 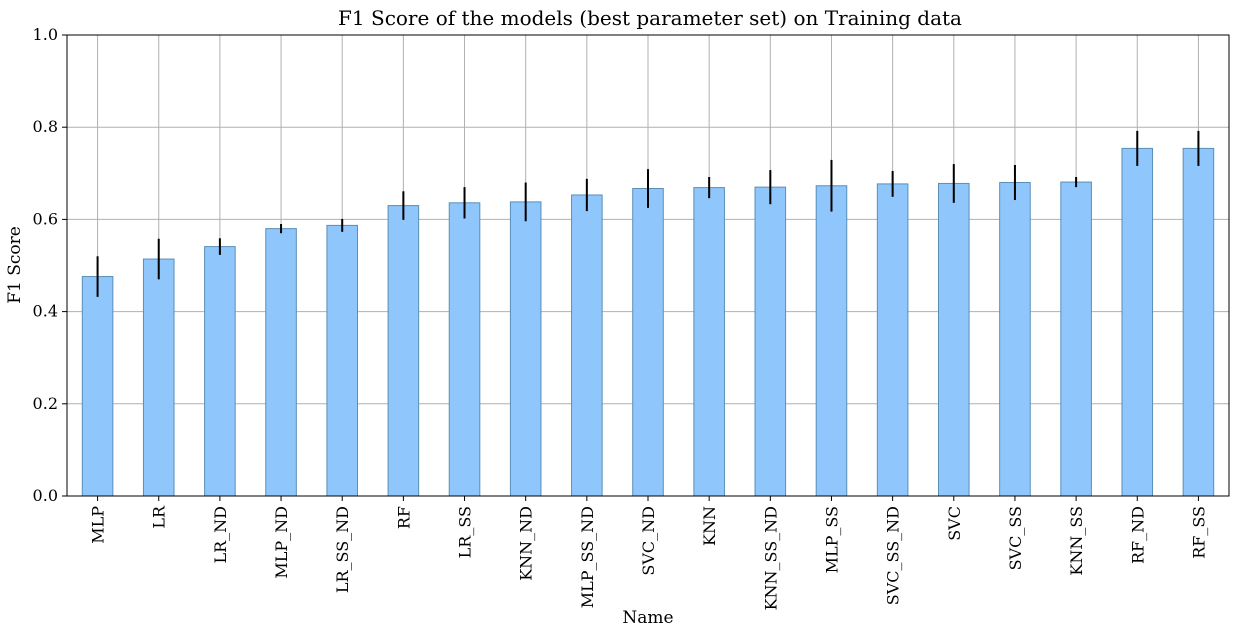 What do you see at coordinates (45, 126) in the screenshot?
I see `y-tick-label: 0.8` at bounding box center [45, 126].